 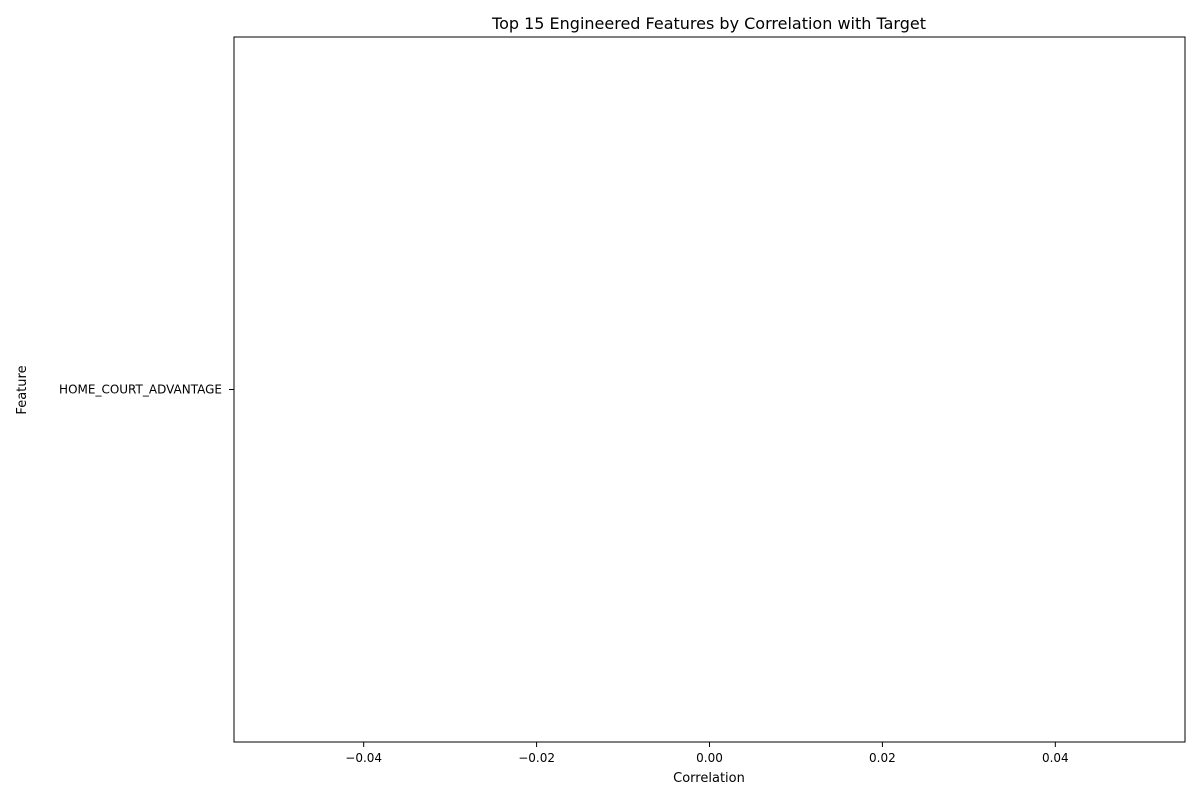 What do you see at coordinates (140, 390) in the screenshot?
I see `y-tick-label: HOME_COURT_ADVANTAGE` at bounding box center [140, 390].